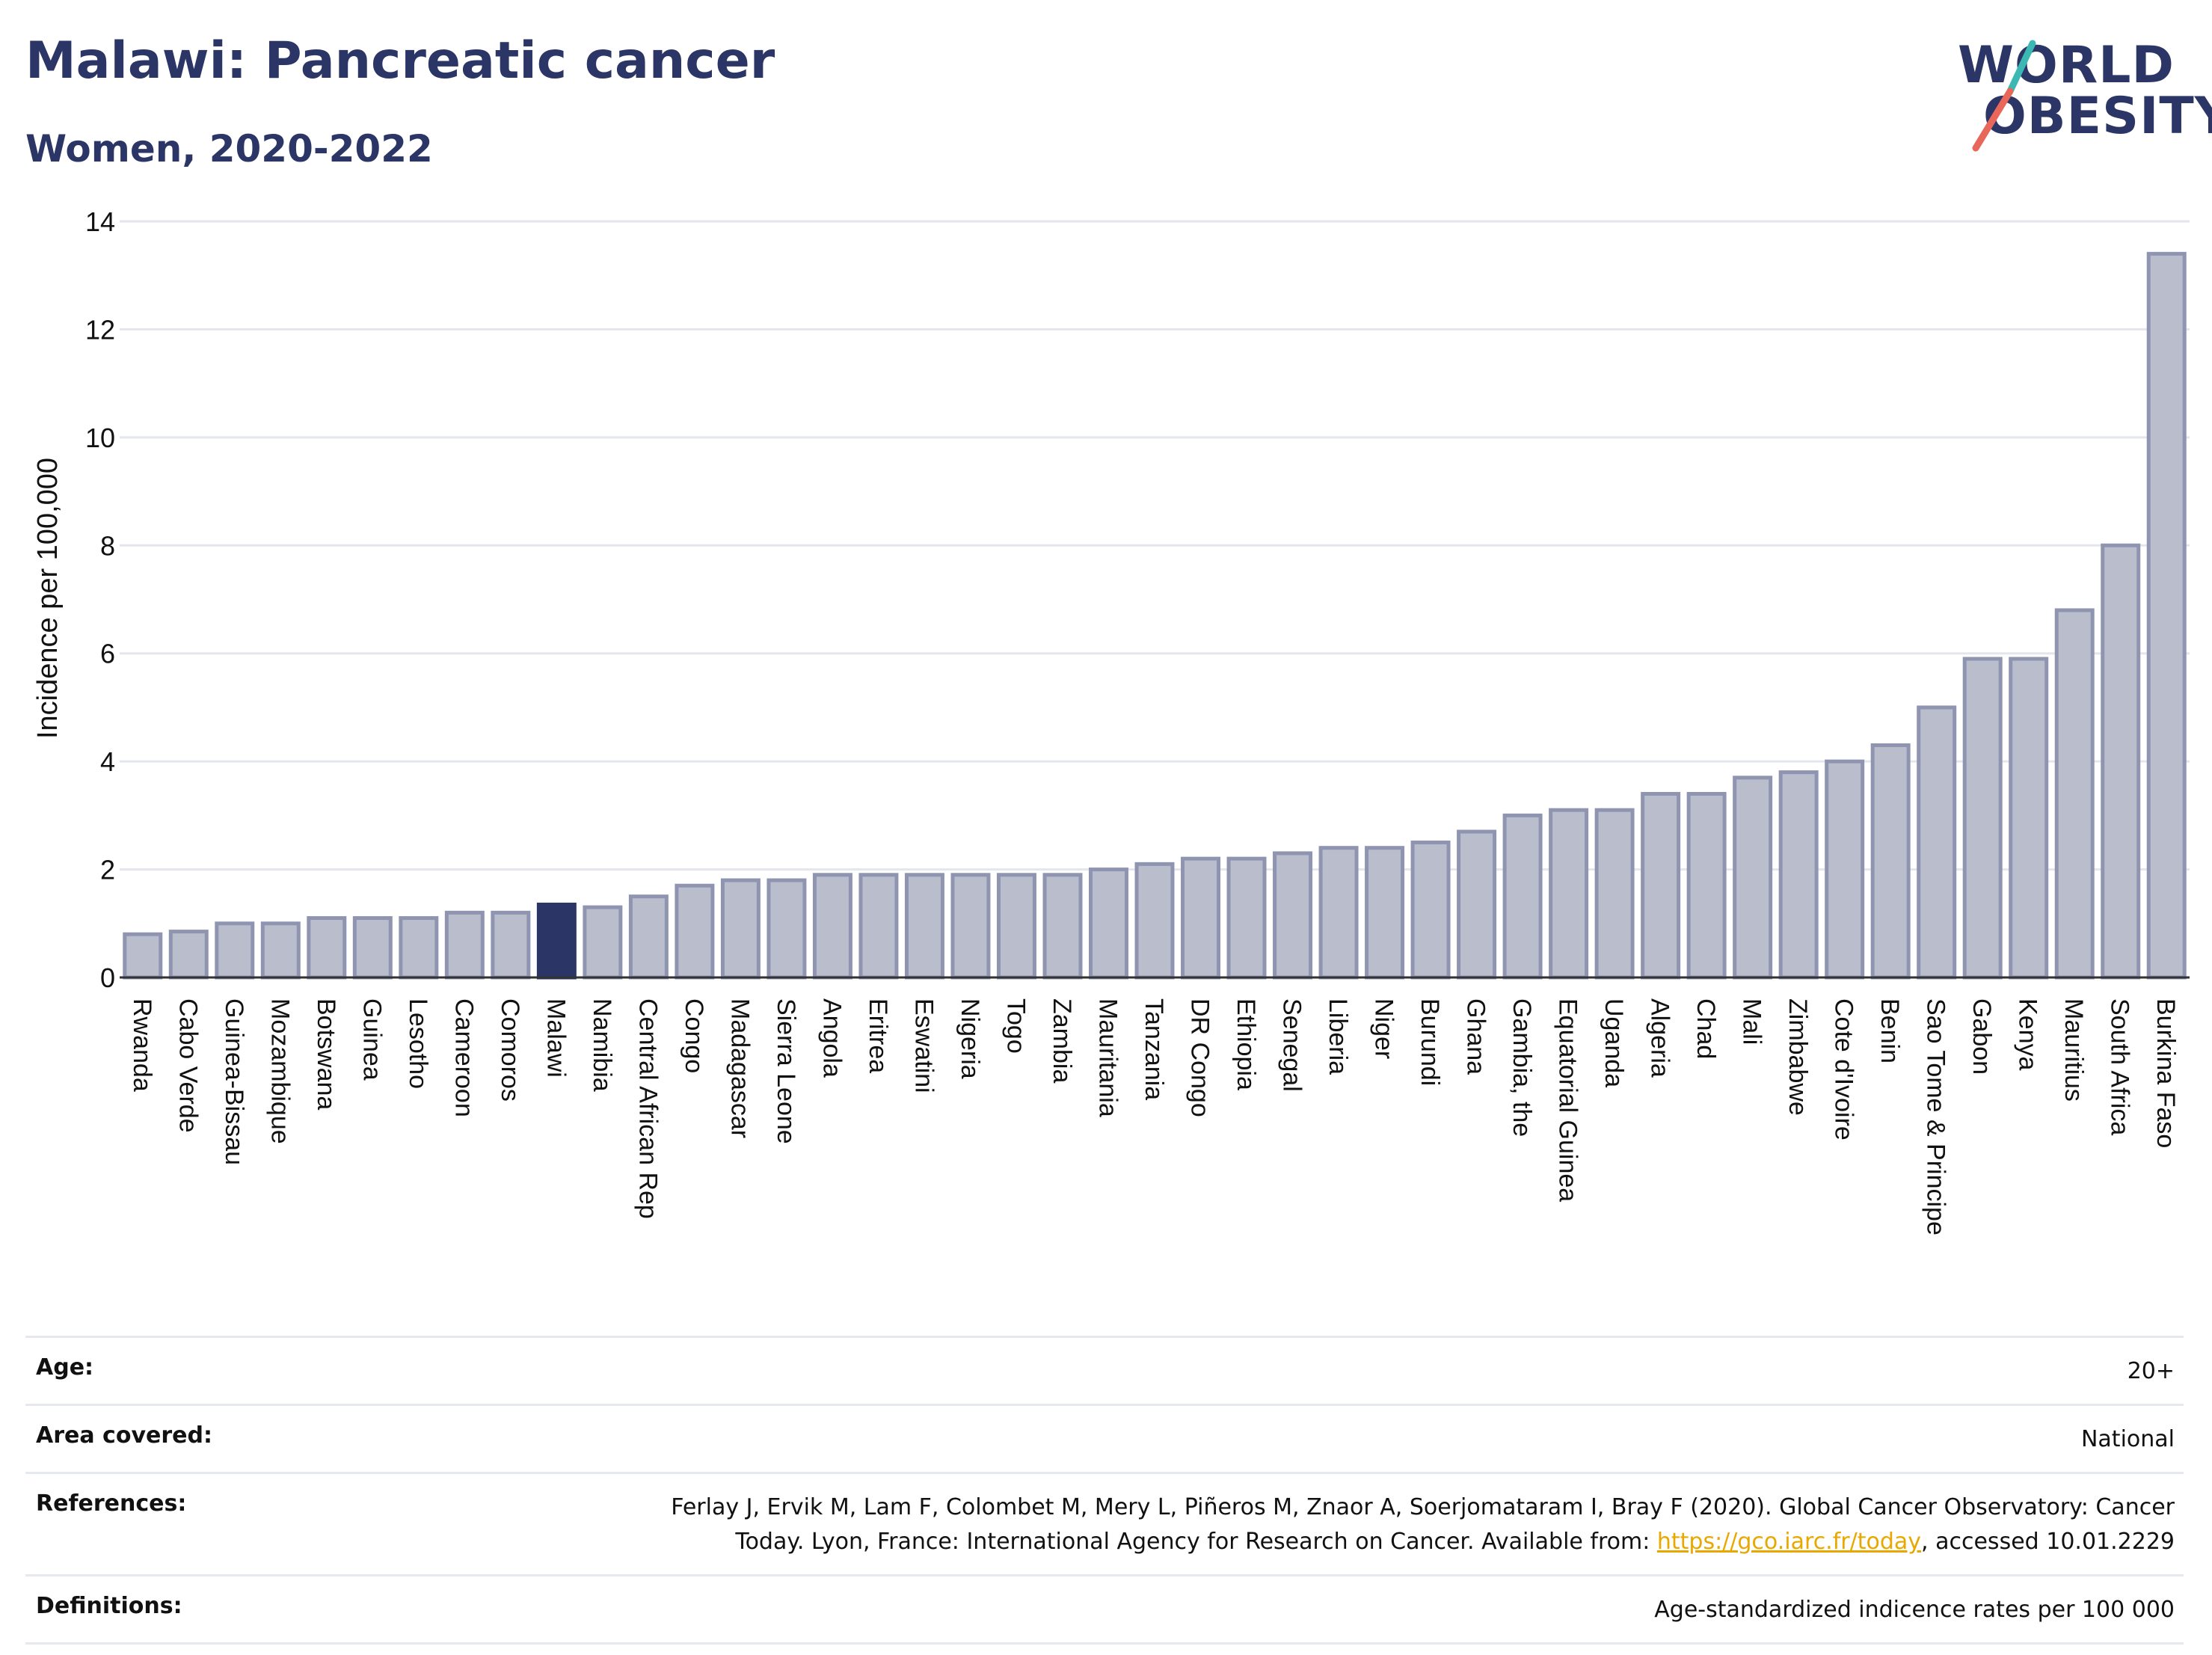 The width and height of the screenshot is (2212, 1655). Describe the element at coordinates (1522, 1067) in the screenshot. I see `x-tick-label: Gambia, the` at that location.